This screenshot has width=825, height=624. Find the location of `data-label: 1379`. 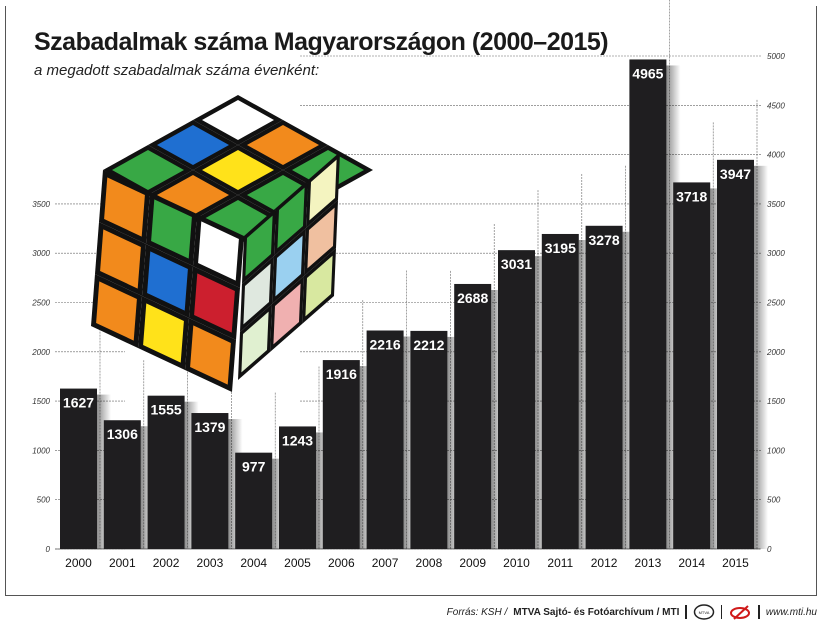

data-label: 1379 is located at coordinates (209, 427).